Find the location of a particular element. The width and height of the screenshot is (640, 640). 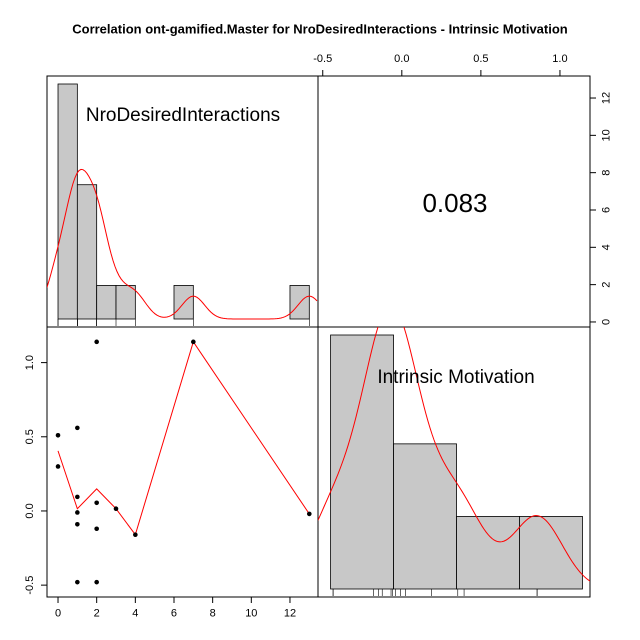

correlation-value: 0.083 is located at coordinates (454, 203).